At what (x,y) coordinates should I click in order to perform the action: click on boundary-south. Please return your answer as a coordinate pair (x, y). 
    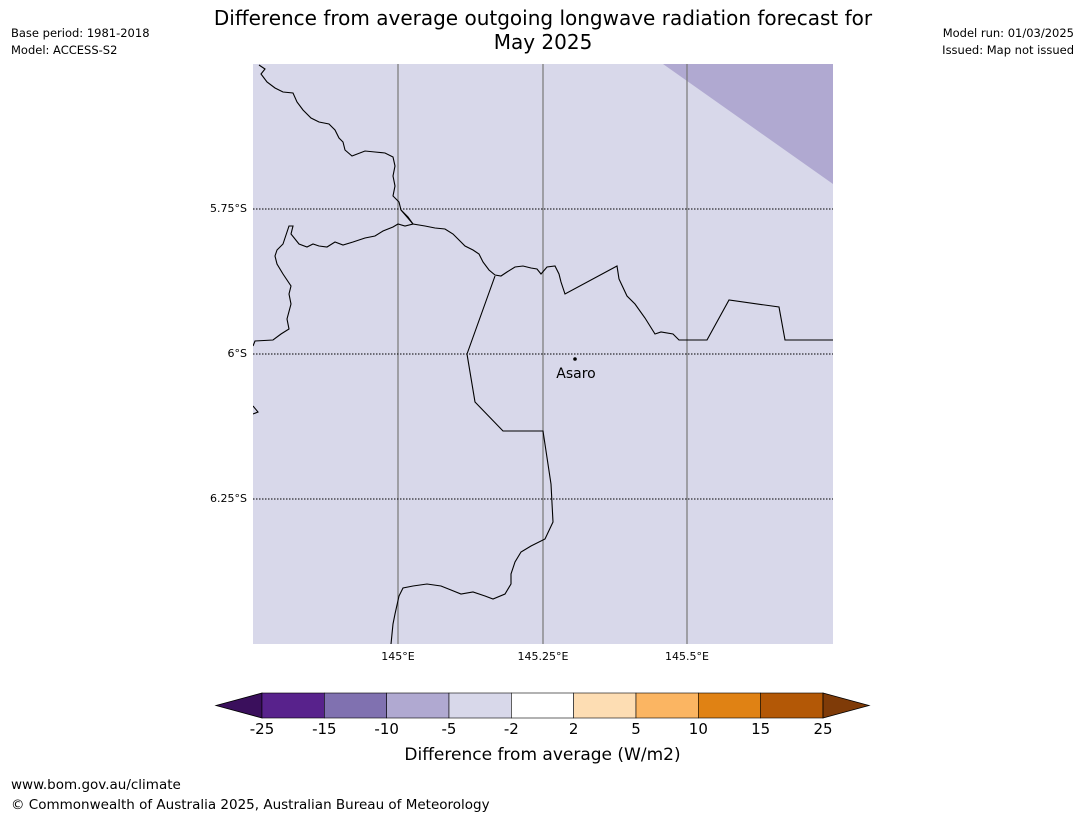
    Looking at the image, I should click on (472, 459).